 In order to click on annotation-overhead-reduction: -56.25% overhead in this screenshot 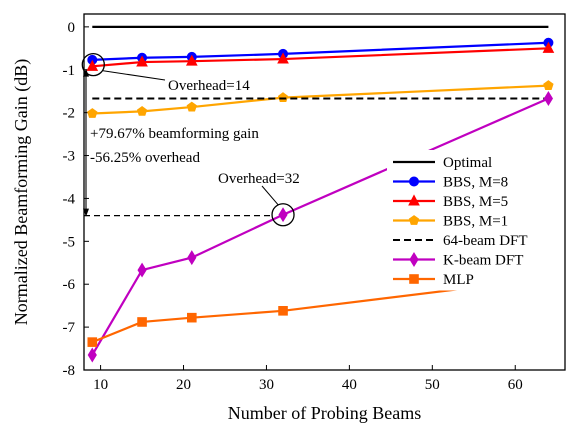, I will do `click(145, 158)`.